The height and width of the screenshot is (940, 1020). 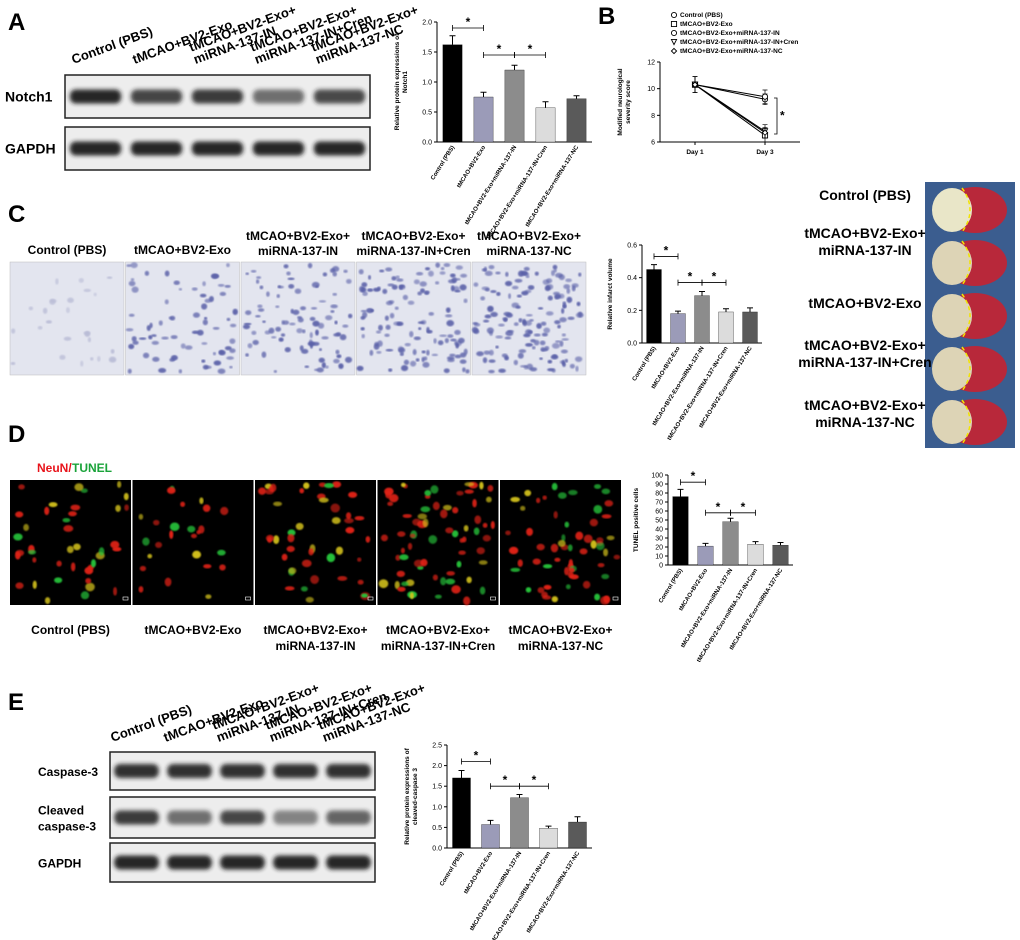 What do you see at coordinates (437, 849) in the screenshot?
I see `y-tick-label: 0.0` at bounding box center [437, 849].